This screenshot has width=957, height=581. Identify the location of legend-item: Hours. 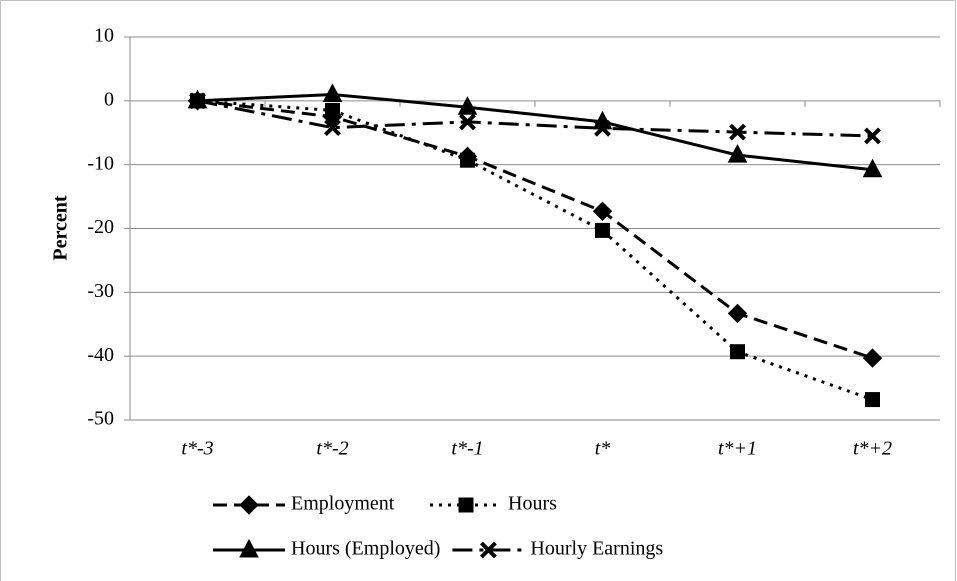
(493, 504).